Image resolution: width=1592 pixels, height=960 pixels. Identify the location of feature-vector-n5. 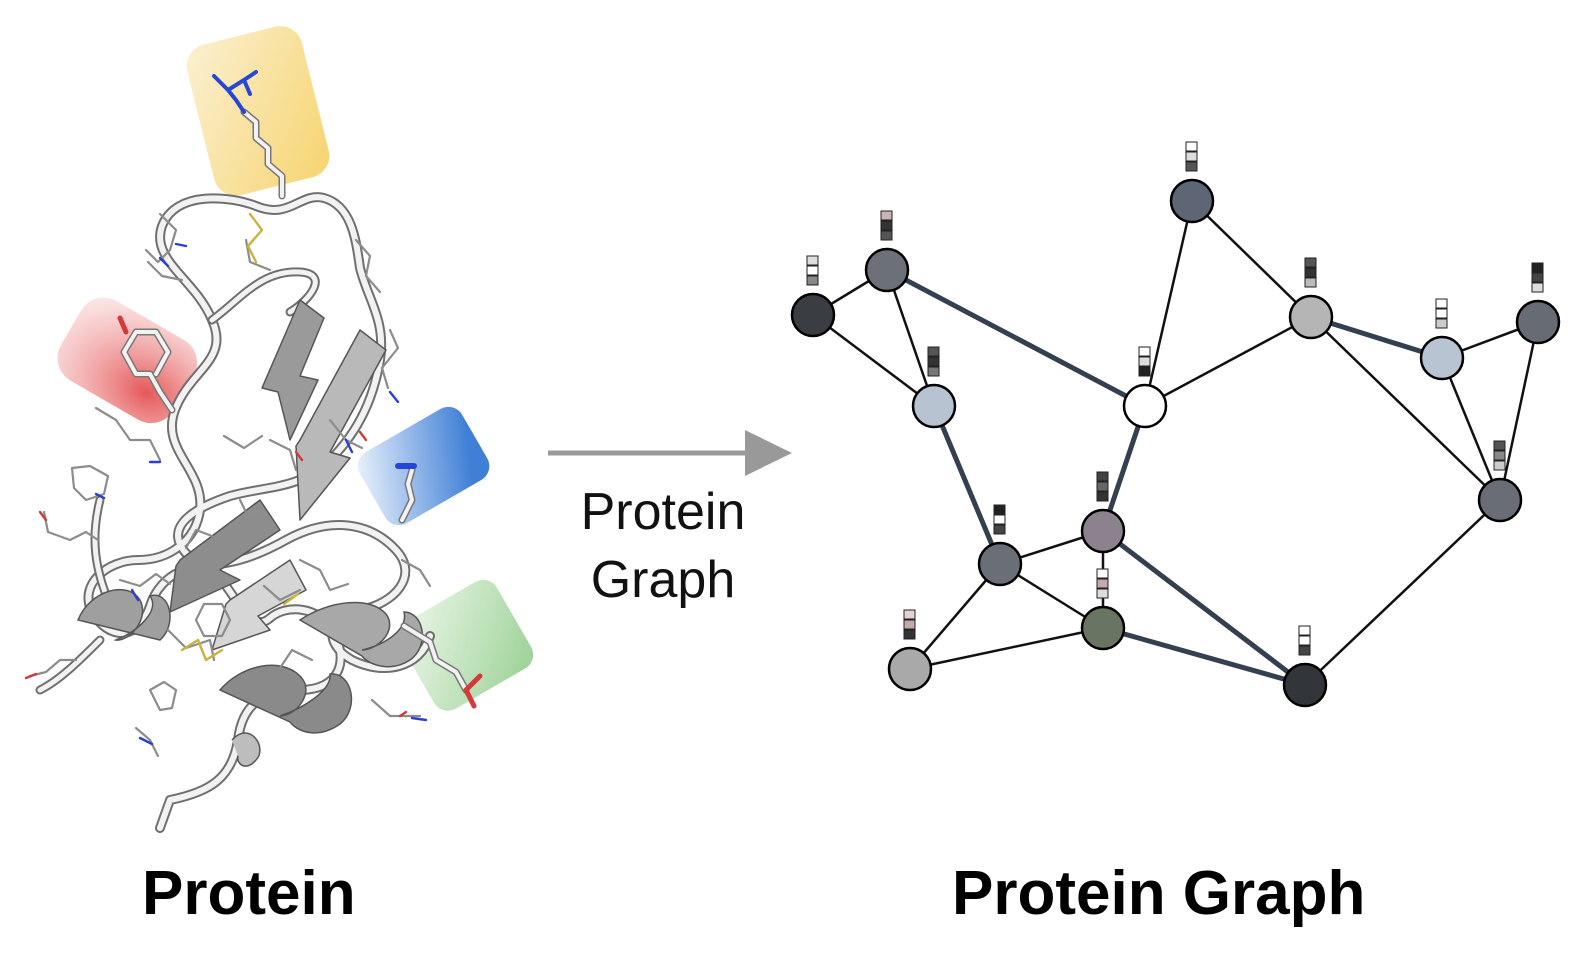
(1144, 361).